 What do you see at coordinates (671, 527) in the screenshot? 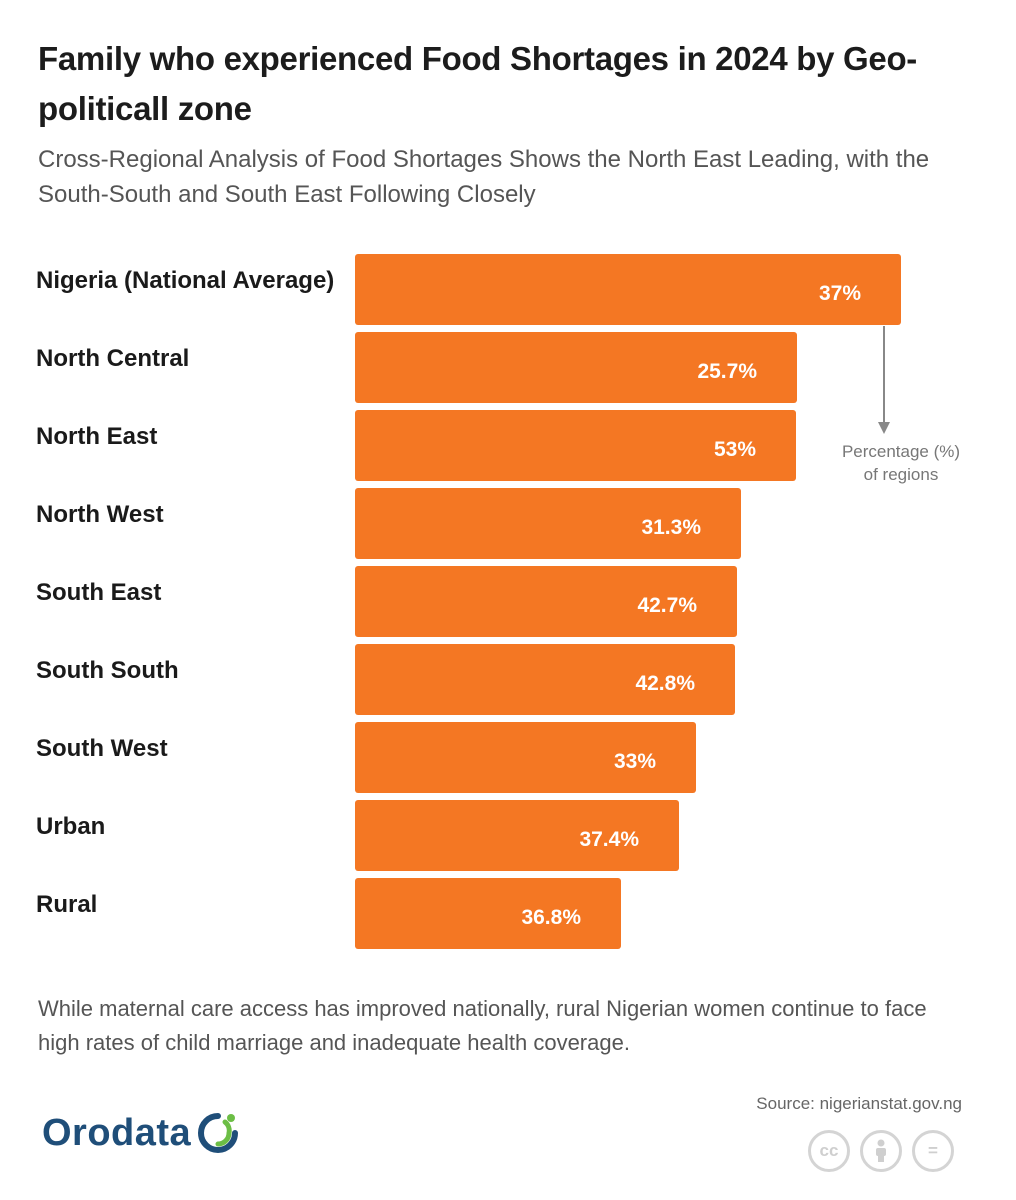
I see `value-label: 31.3%` at bounding box center [671, 527].